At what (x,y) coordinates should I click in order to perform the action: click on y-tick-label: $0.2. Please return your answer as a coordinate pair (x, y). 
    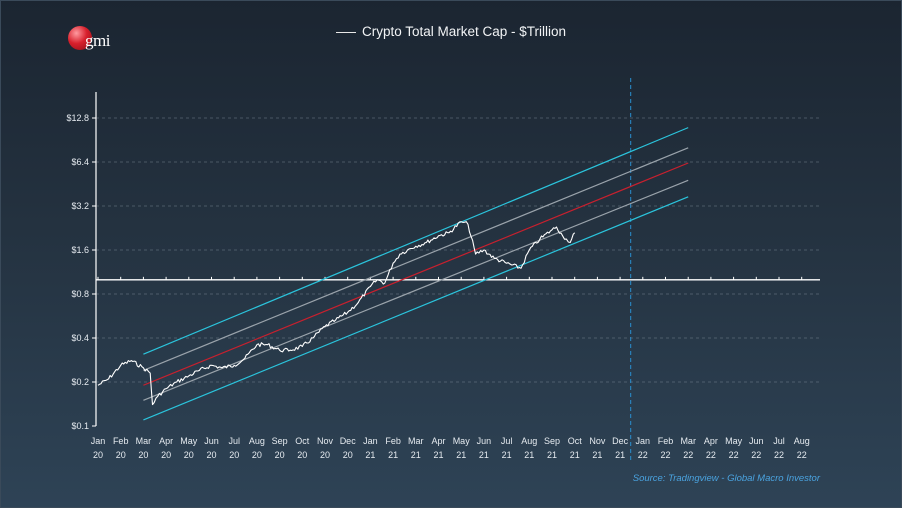
    Looking at the image, I should click on (80, 382).